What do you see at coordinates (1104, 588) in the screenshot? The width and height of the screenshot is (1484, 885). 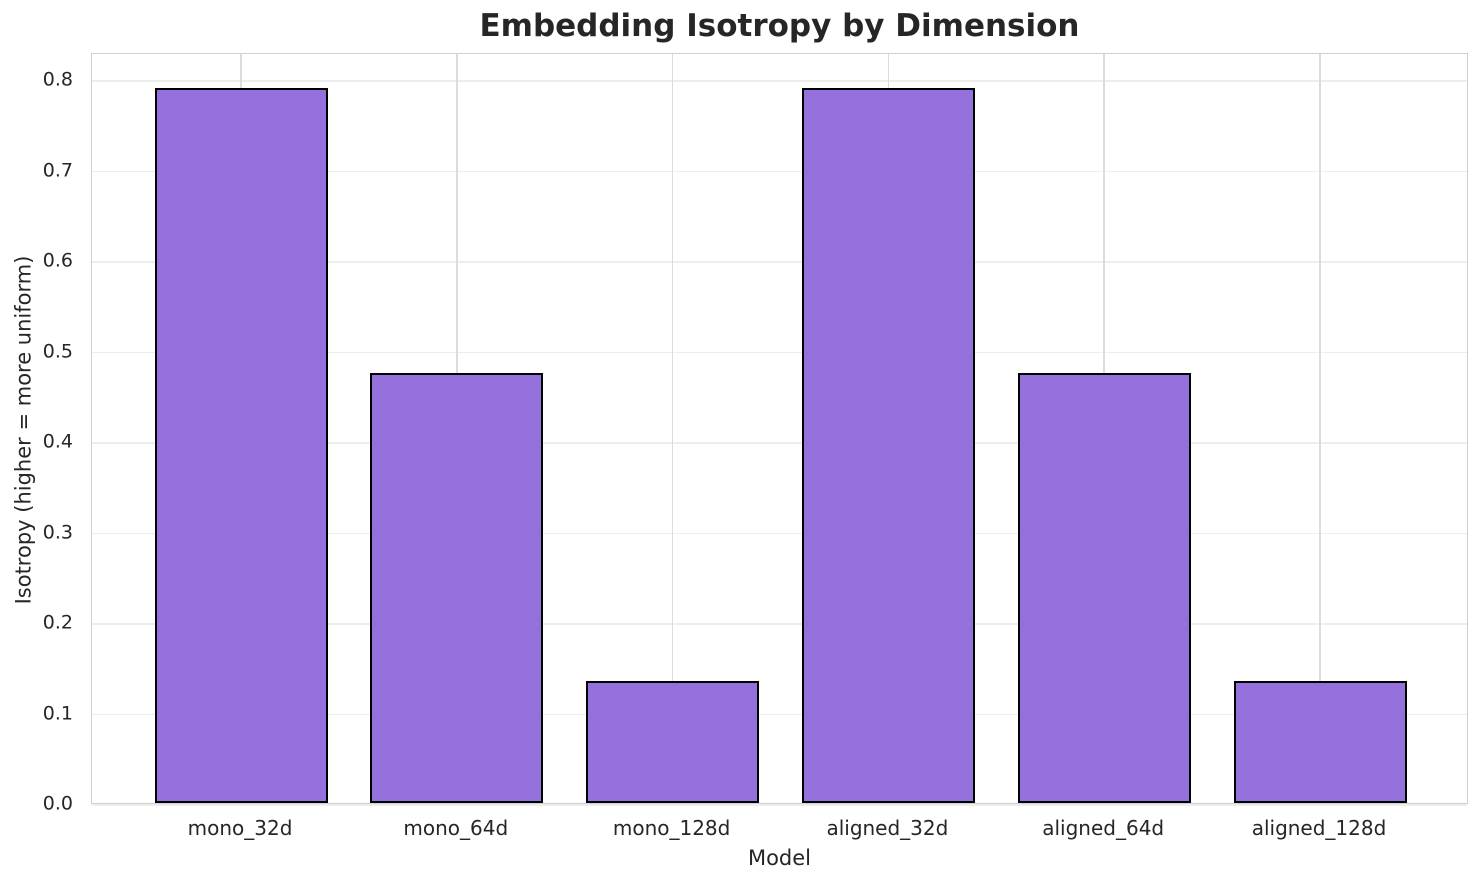 I see `bar-aligned_64d` at bounding box center [1104, 588].